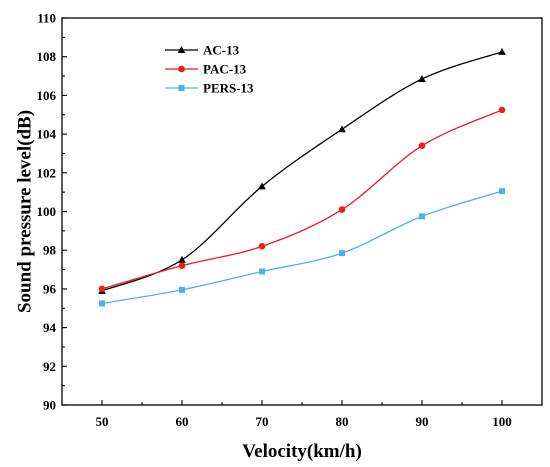 The height and width of the screenshot is (467, 550). Describe the element at coordinates (102, 421) in the screenshot. I see `x-tick-label: 50` at that location.